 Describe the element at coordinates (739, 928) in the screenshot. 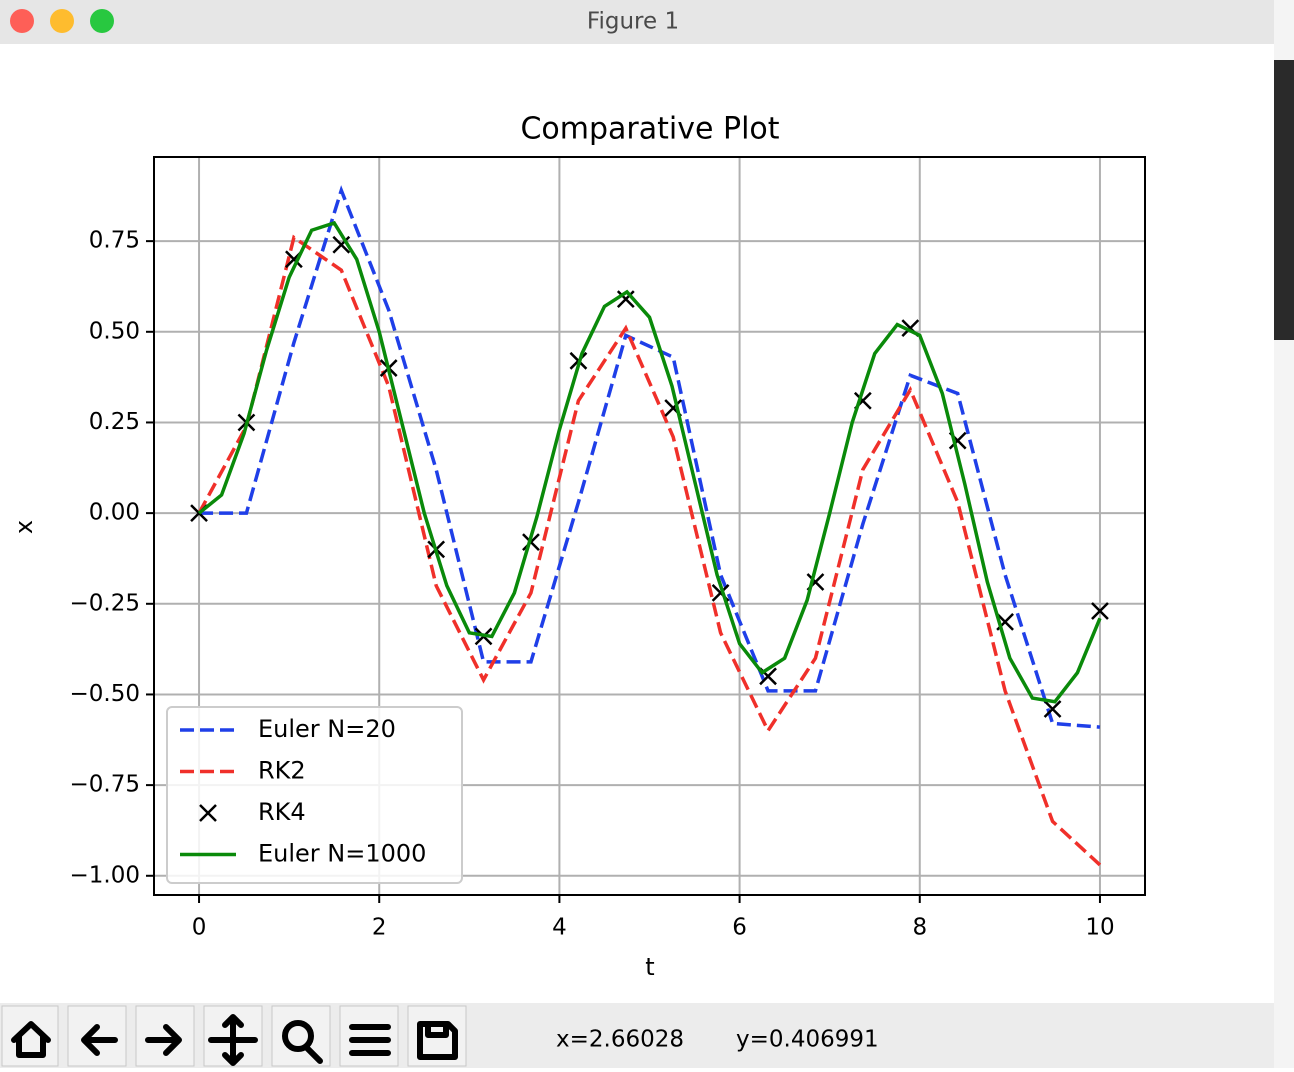

I see `x-tick-label: 6` at that location.